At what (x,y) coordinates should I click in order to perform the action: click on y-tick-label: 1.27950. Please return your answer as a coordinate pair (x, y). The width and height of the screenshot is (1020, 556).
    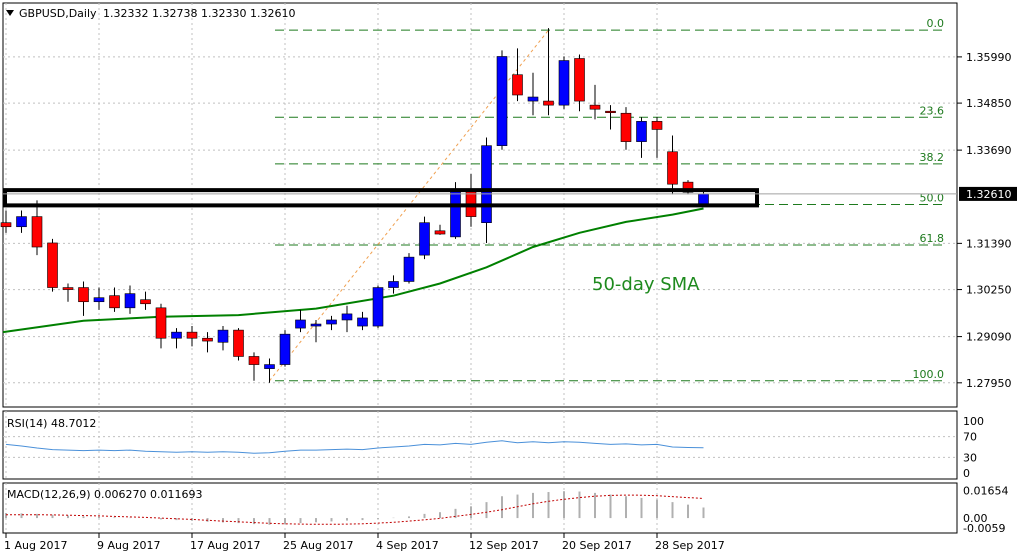
    Looking at the image, I should click on (989, 383).